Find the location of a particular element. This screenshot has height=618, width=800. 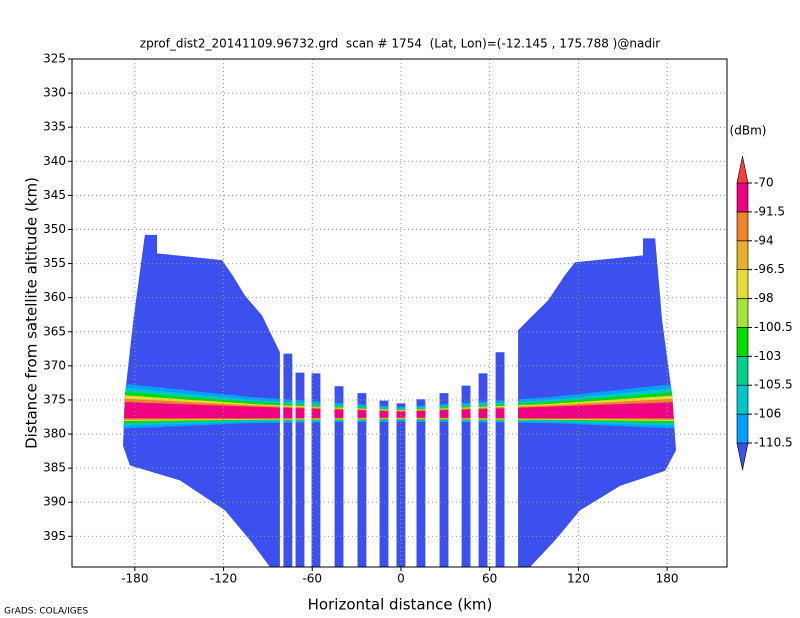

y-tick-label: 330 is located at coordinates (54, 93).